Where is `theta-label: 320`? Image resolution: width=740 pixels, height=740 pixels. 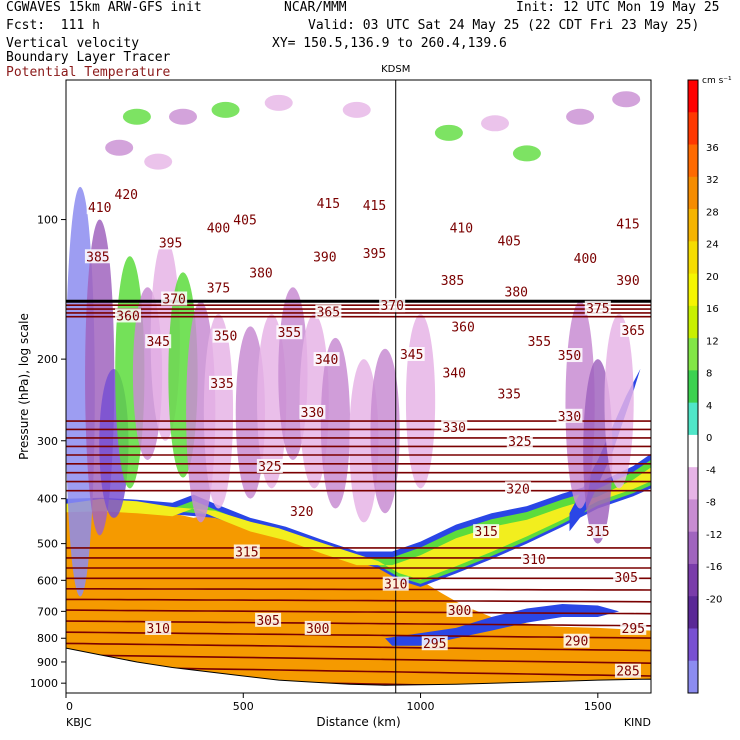
theta-label: 320 is located at coordinates (517, 489).